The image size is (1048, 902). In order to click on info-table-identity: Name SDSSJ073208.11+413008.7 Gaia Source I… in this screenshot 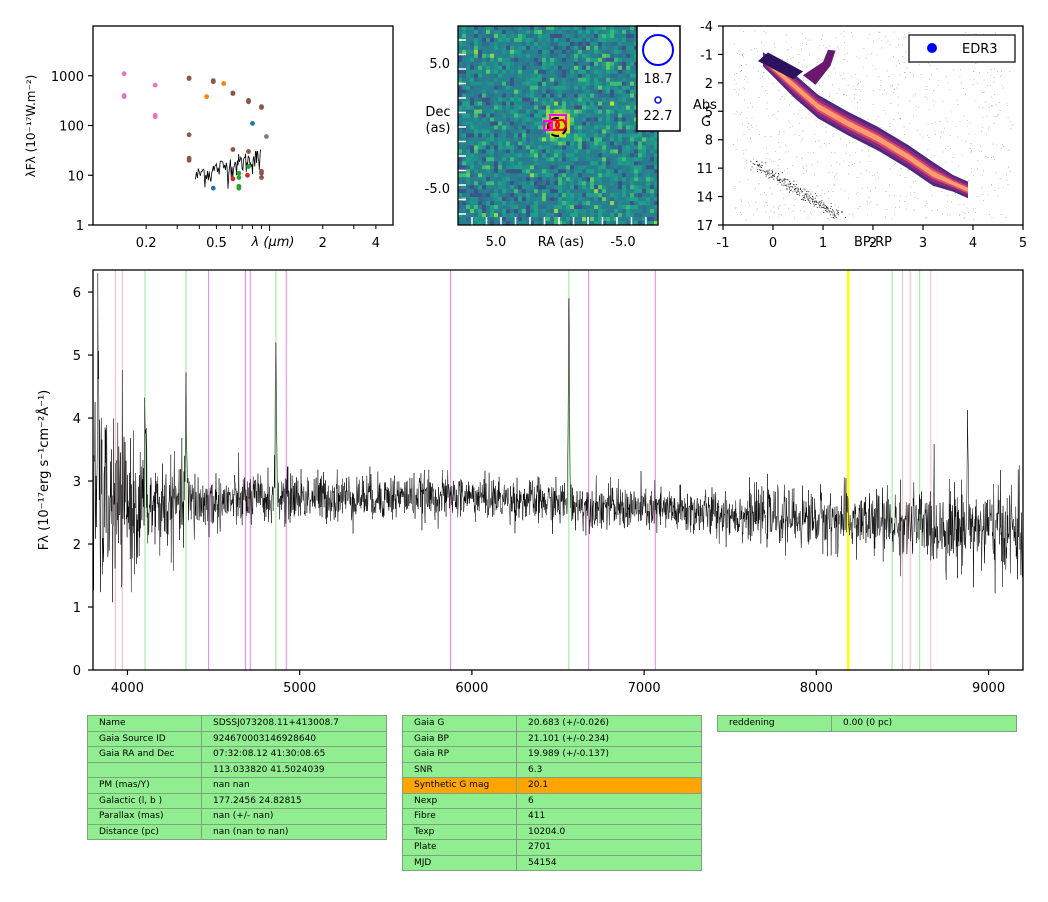, I will do `click(237, 777)`.